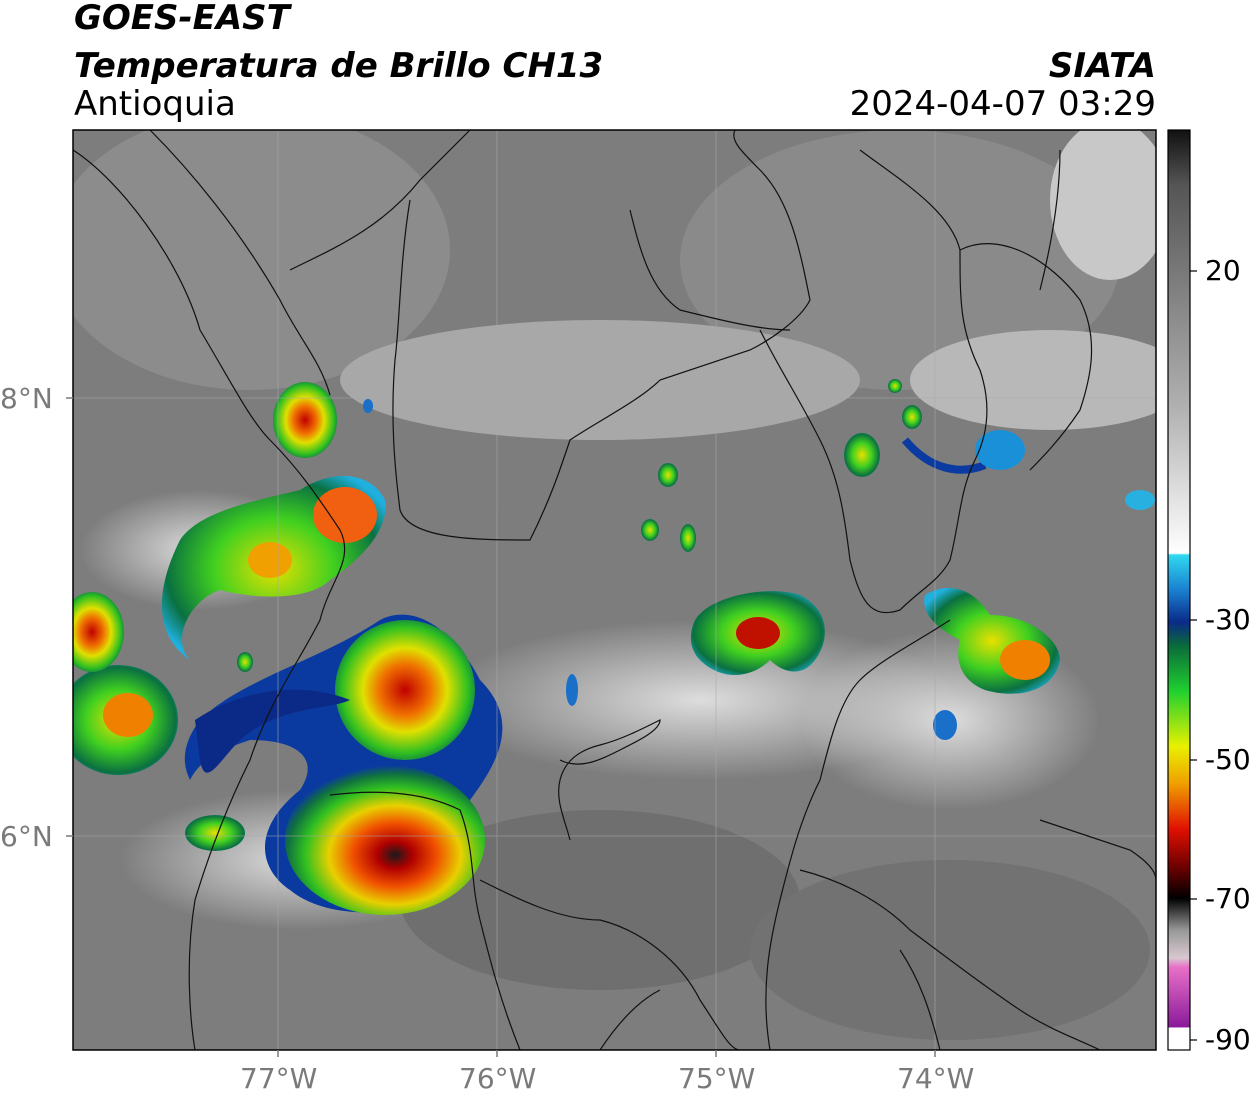 This screenshot has height=1099, width=1252. What do you see at coordinates (182, 19) in the screenshot?
I see `satellite-title: GOES-EAST` at bounding box center [182, 19].